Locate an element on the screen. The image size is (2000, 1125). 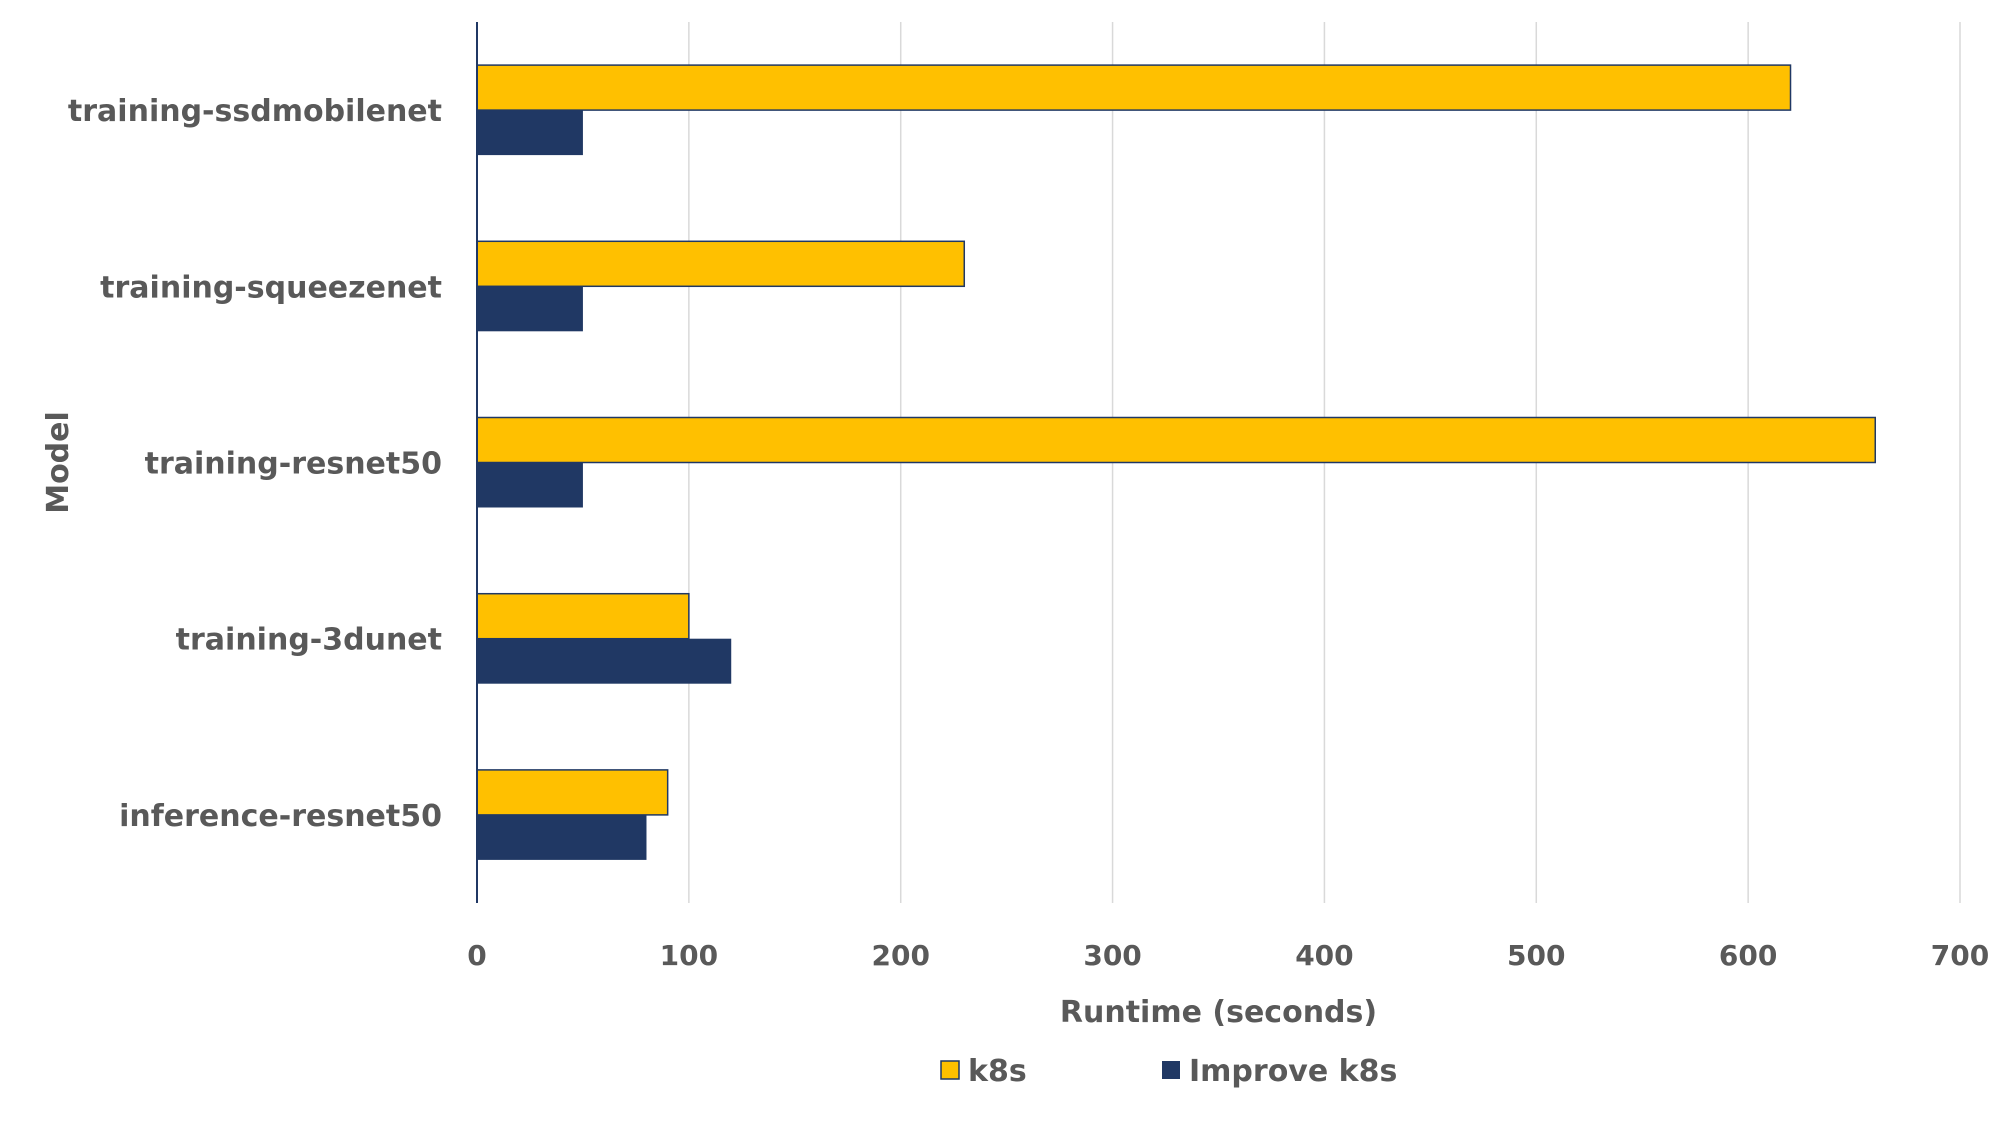
bar-training-3dunet-improve-k8s is located at coordinates (604, 661).